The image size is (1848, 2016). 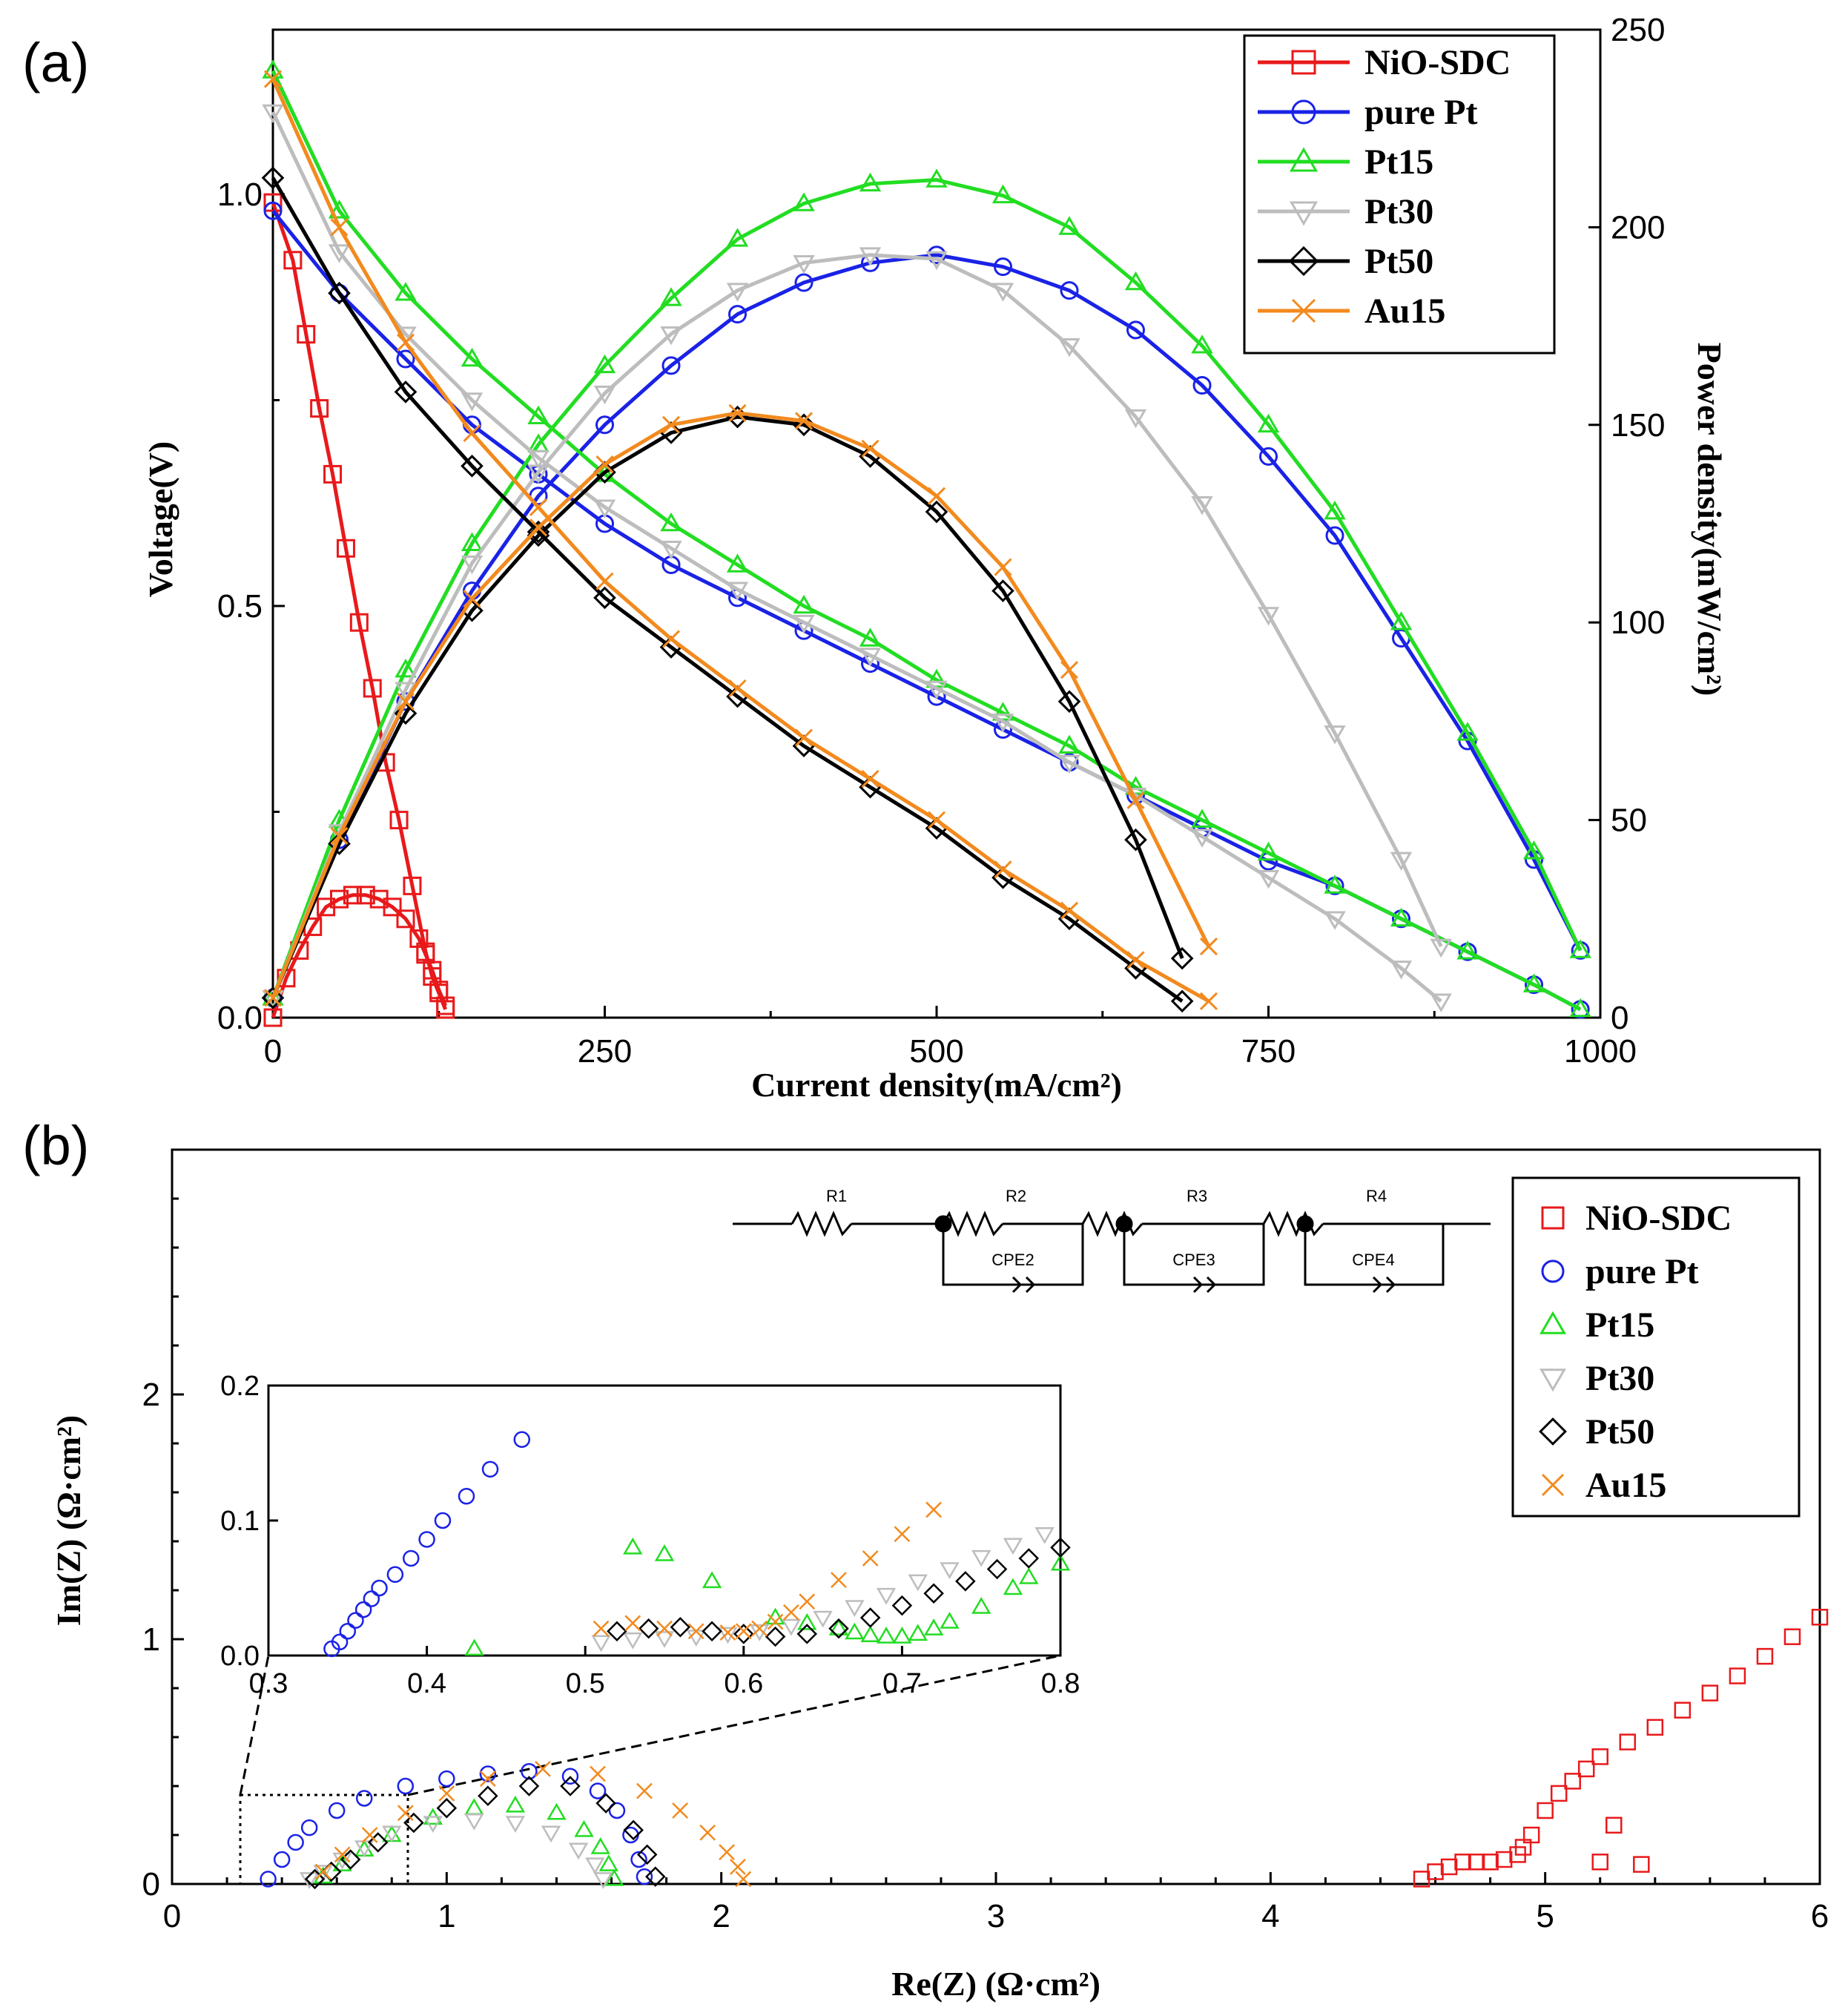 I want to click on legend-a: NiO-SDC pure Pt Pt15 Pt30 Pt50 Au15, so click(x=1399, y=195).